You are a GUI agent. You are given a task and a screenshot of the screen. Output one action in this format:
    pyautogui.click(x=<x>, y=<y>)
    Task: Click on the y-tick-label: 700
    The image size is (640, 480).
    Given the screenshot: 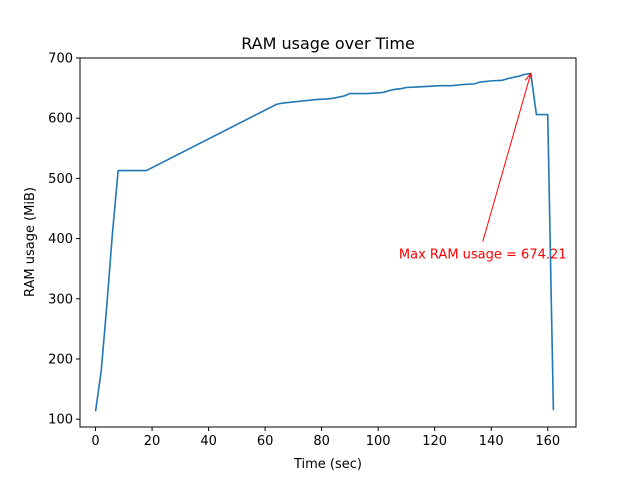 What is the action you would take?
    pyautogui.click(x=60, y=59)
    